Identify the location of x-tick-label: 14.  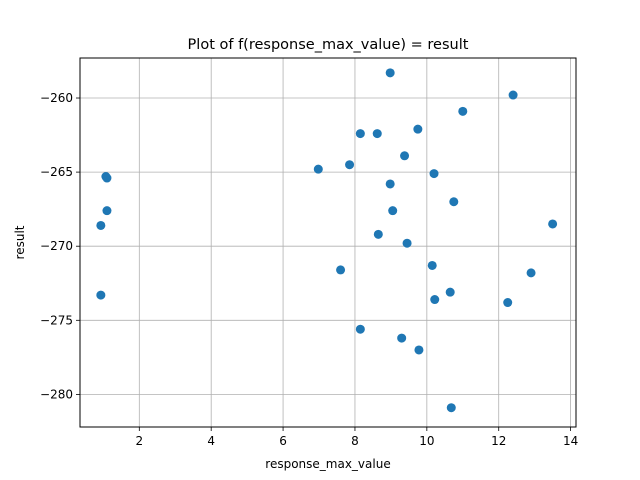
(570, 441).